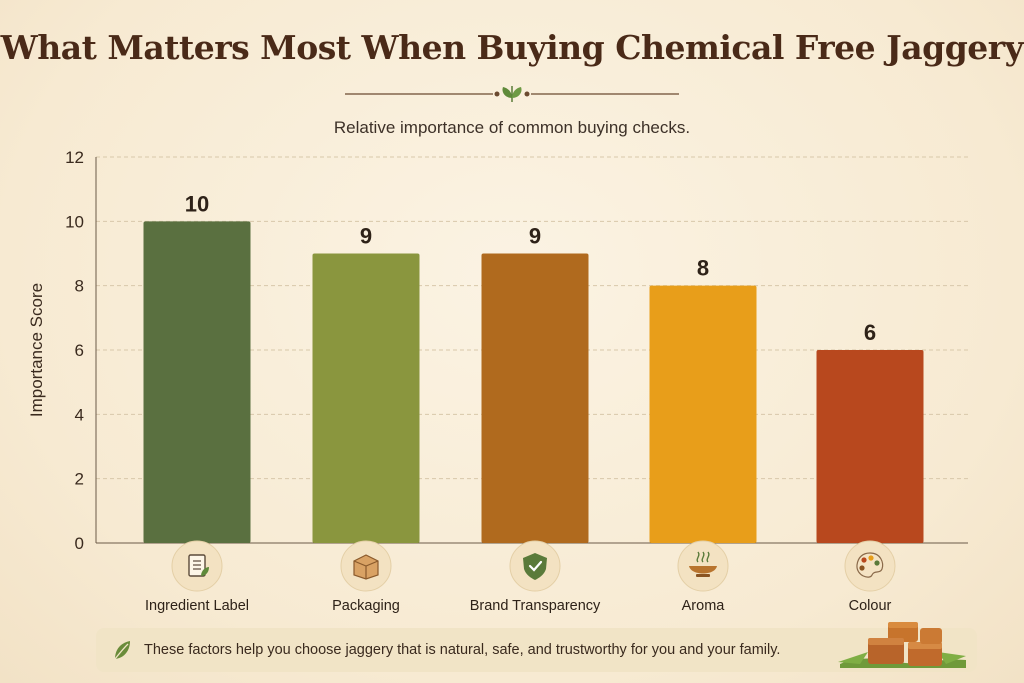 This screenshot has height=683, width=1024. I want to click on bar-colour, so click(870, 446).